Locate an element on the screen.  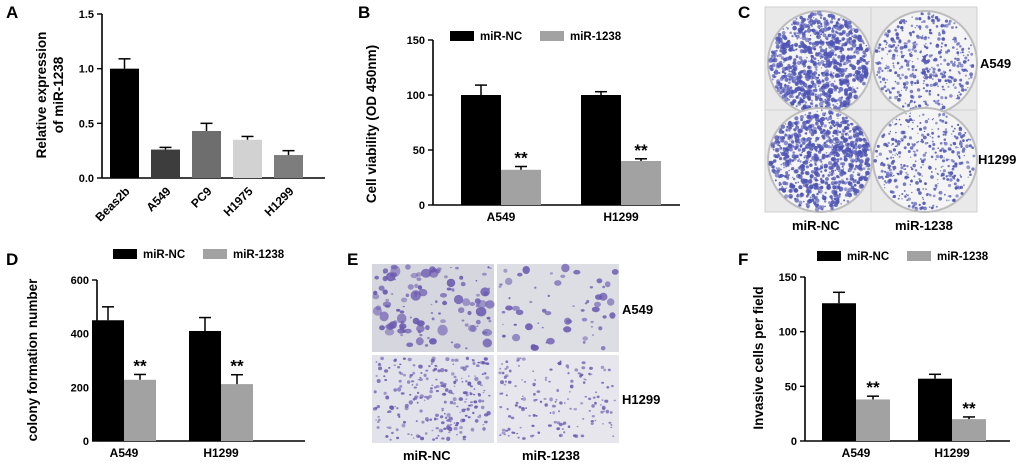
y-tick-label: 0.0 is located at coordinates (86, 179).